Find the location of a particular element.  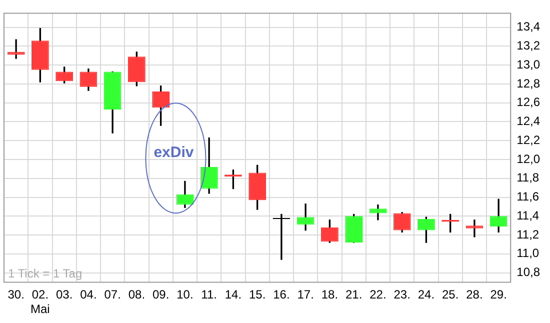

x-tick-label: 25. is located at coordinates (450, 295).